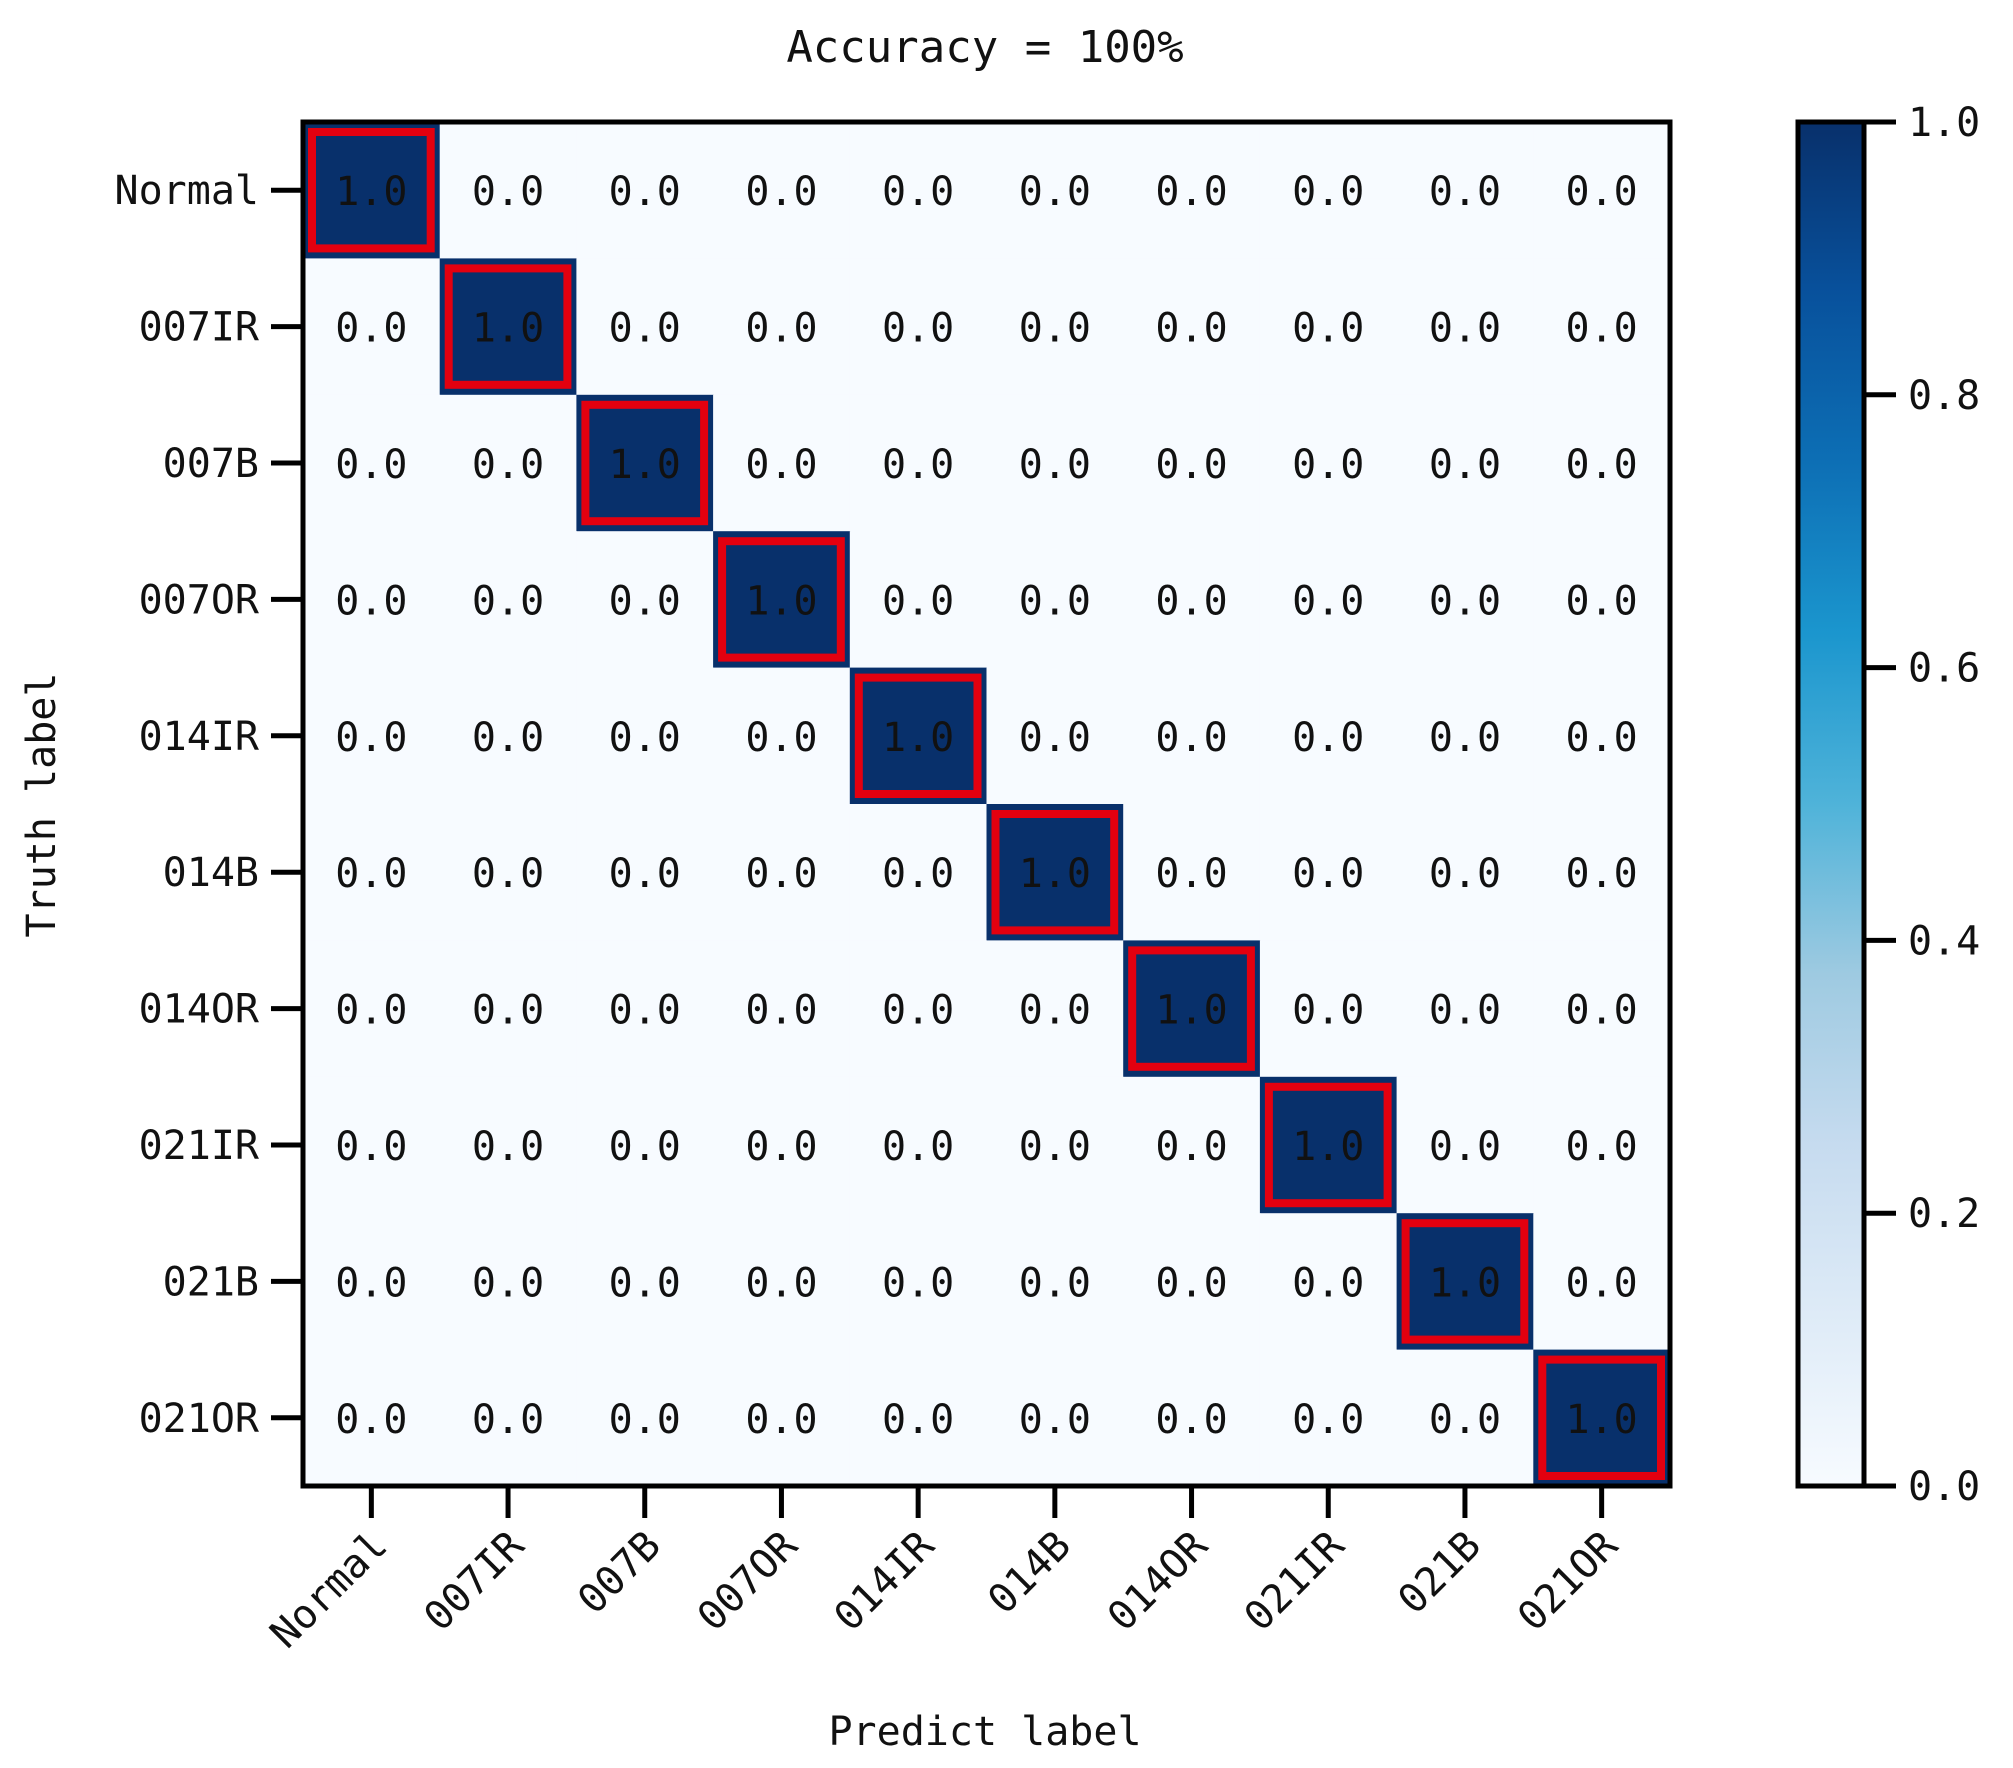  What do you see at coordinates (1158, 1581) in the screenshot?
I see `x-tick-label: 014OR` at bounding box center [1158, 1581].